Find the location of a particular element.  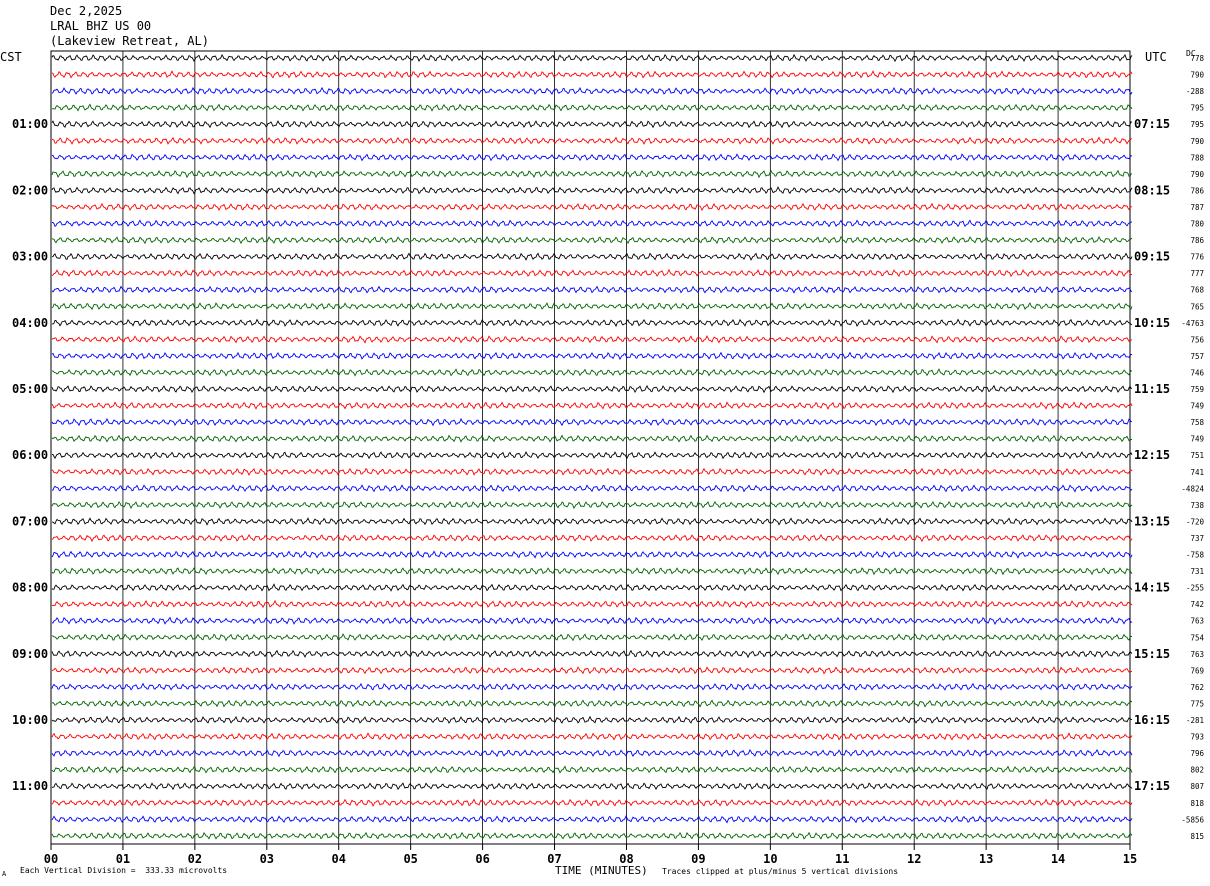

dc-offset-label: 757 is located at coordinates (1197, 356).